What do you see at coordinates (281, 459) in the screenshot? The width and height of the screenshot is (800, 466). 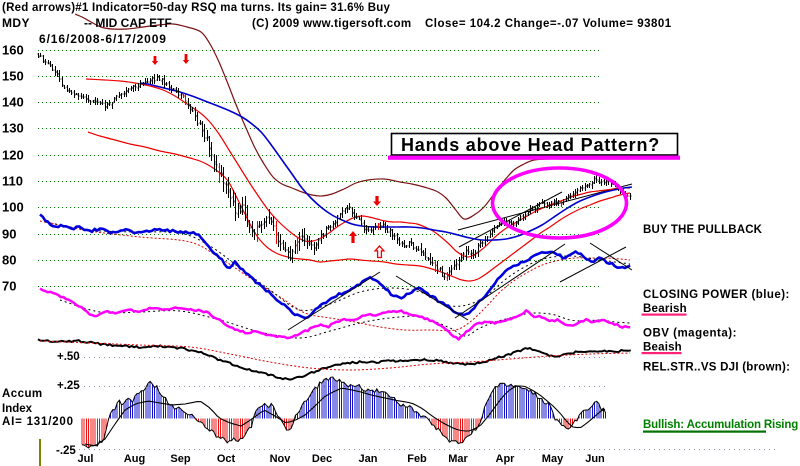 I see `svg-text: Nov` at bounding box center [281, 459].